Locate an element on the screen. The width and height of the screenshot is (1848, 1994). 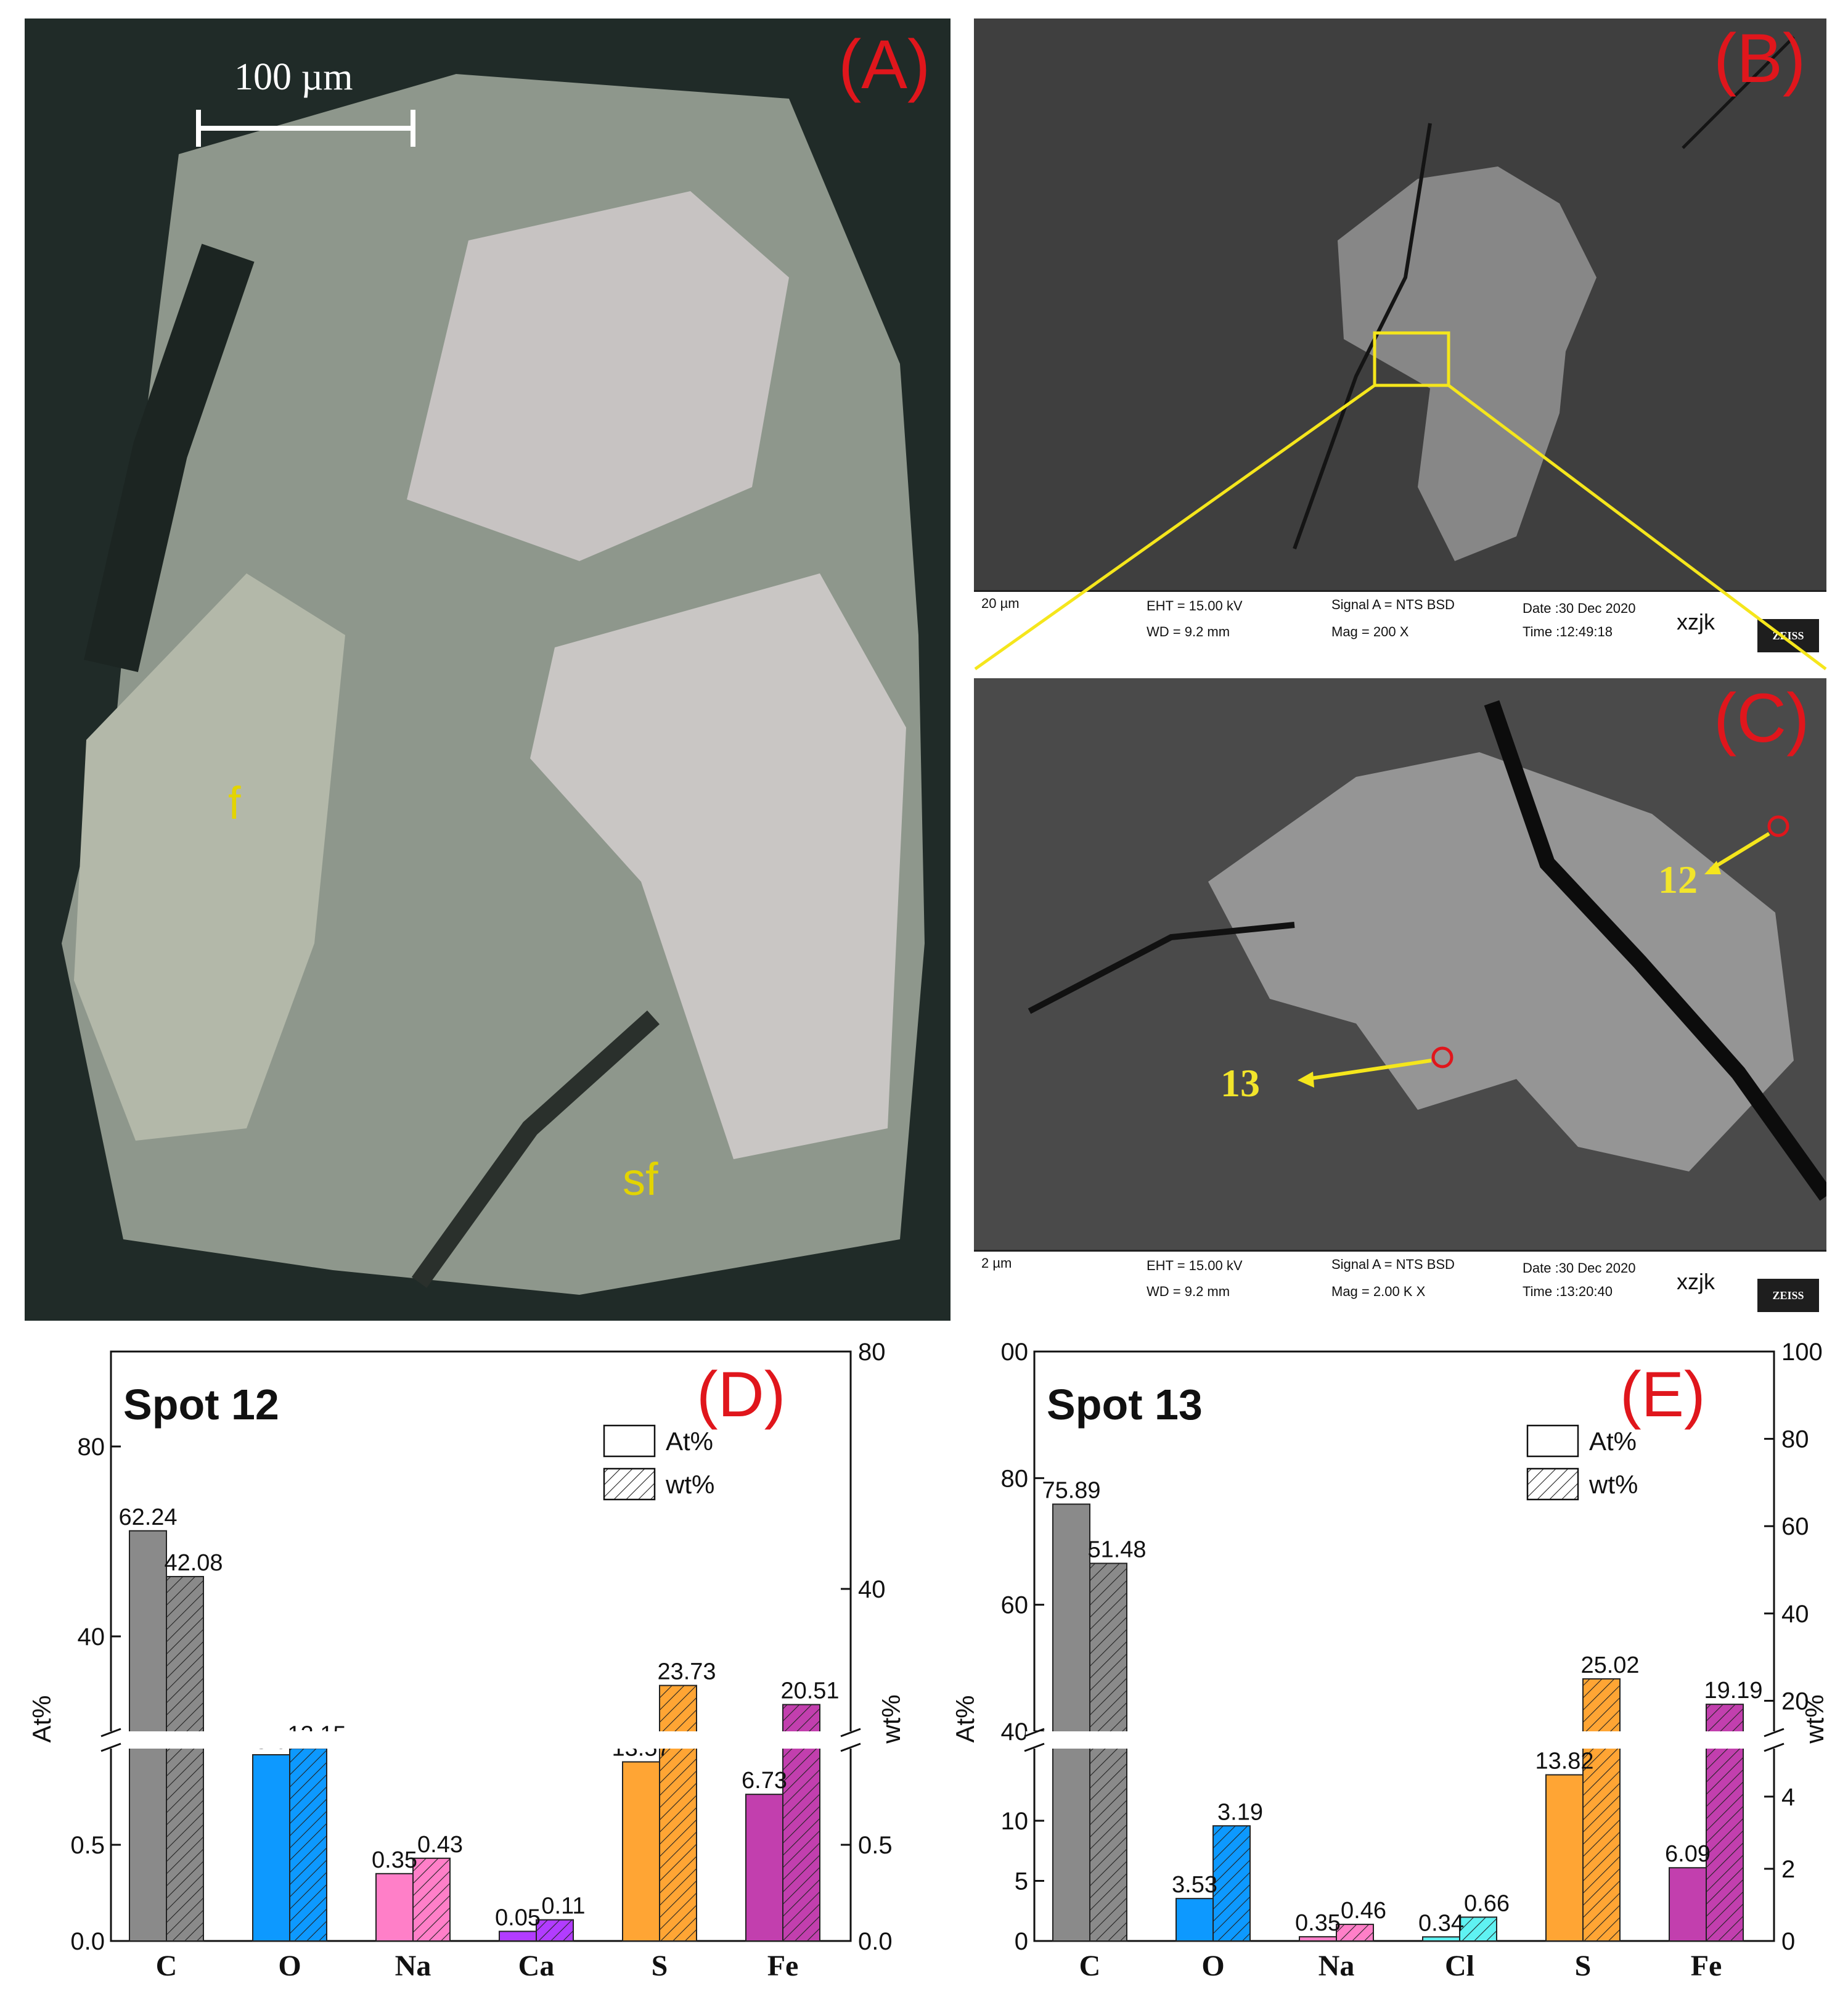
bar-s-at is located at coordinates (641, 1851).